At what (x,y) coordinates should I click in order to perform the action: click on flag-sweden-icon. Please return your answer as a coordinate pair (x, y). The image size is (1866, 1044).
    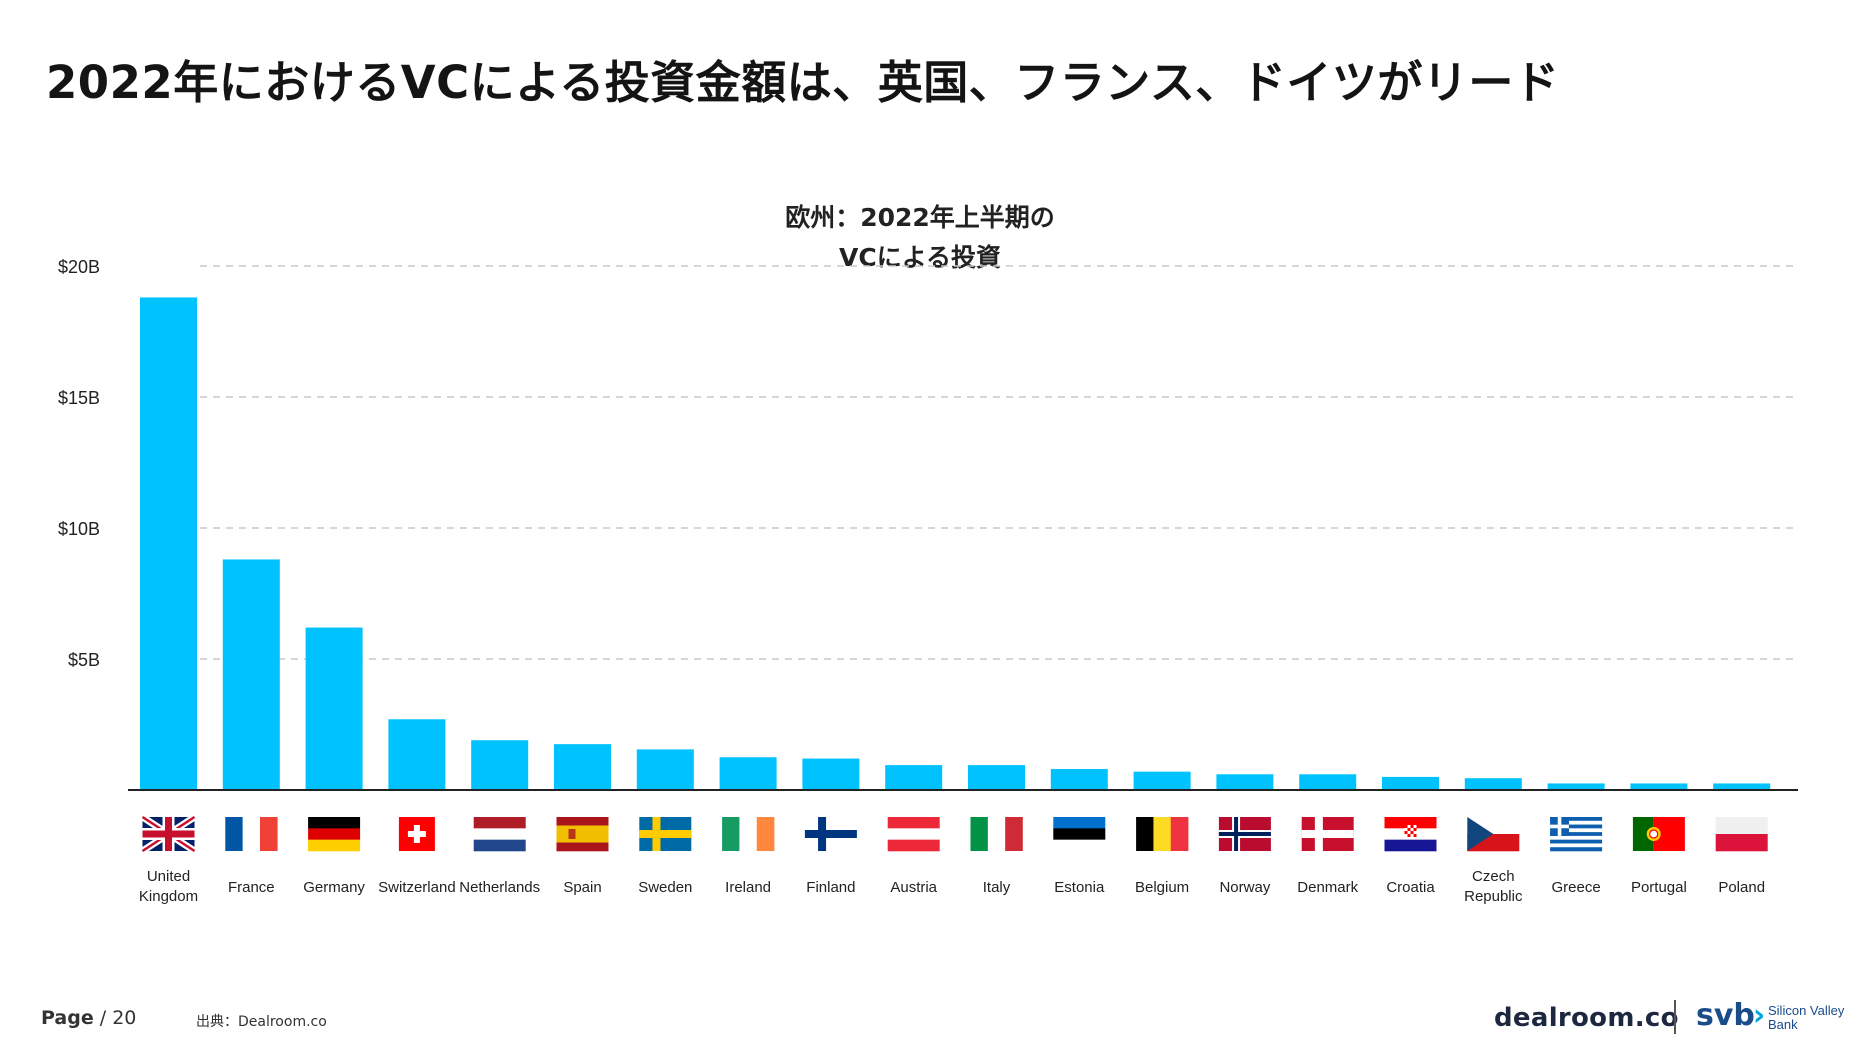
    Looking at the image, I should click on (665, 834).